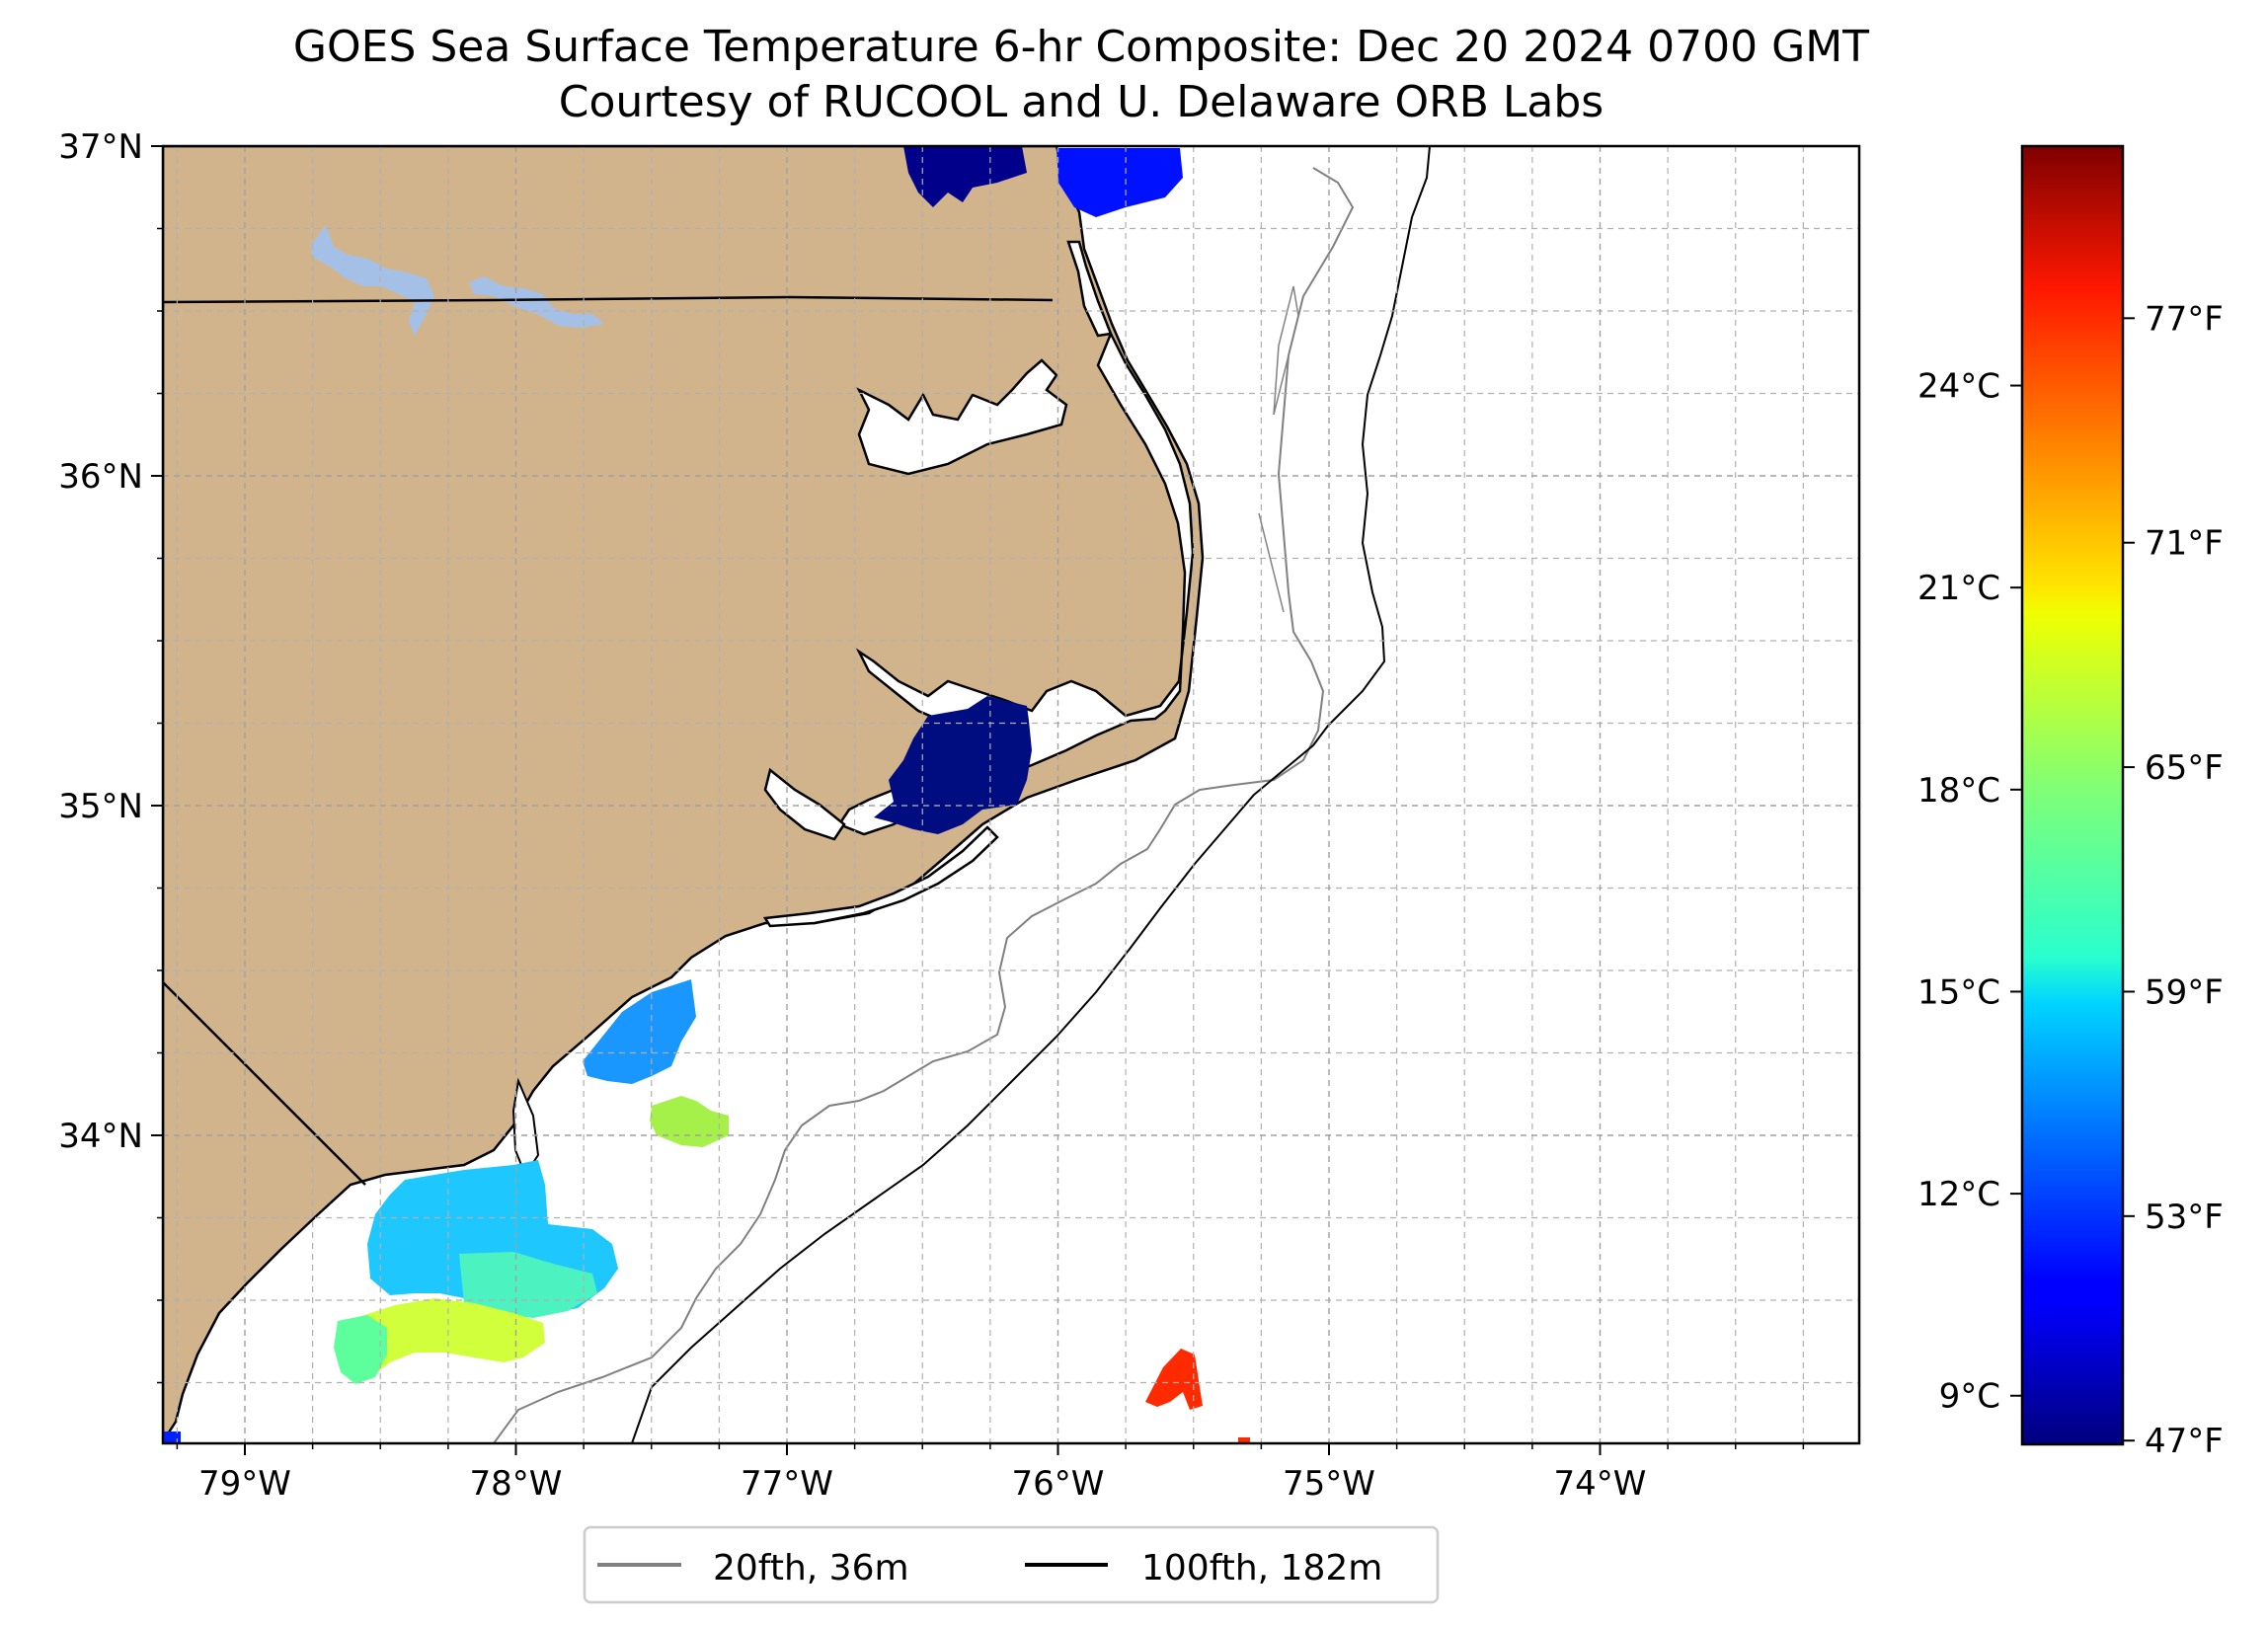  Describe the element at coordinates (2184, 319) in the screenshot. I see `fahrenheit-tick-label: 77°F` at that location.